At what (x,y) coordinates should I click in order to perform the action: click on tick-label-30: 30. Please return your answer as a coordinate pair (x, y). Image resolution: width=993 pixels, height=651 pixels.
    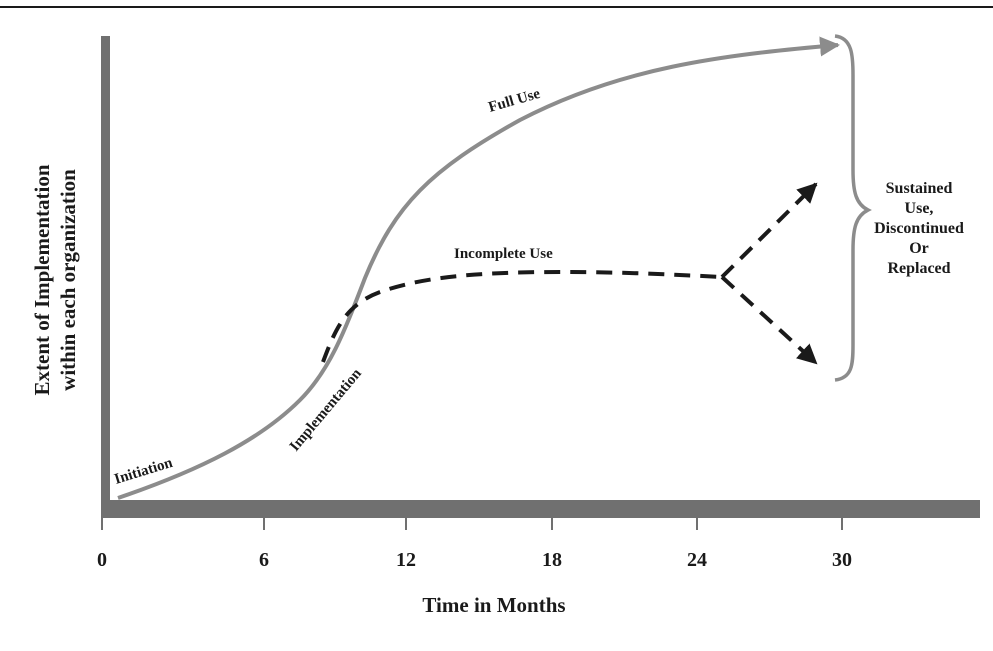
    Looking at the image, I should click on (842, 560).